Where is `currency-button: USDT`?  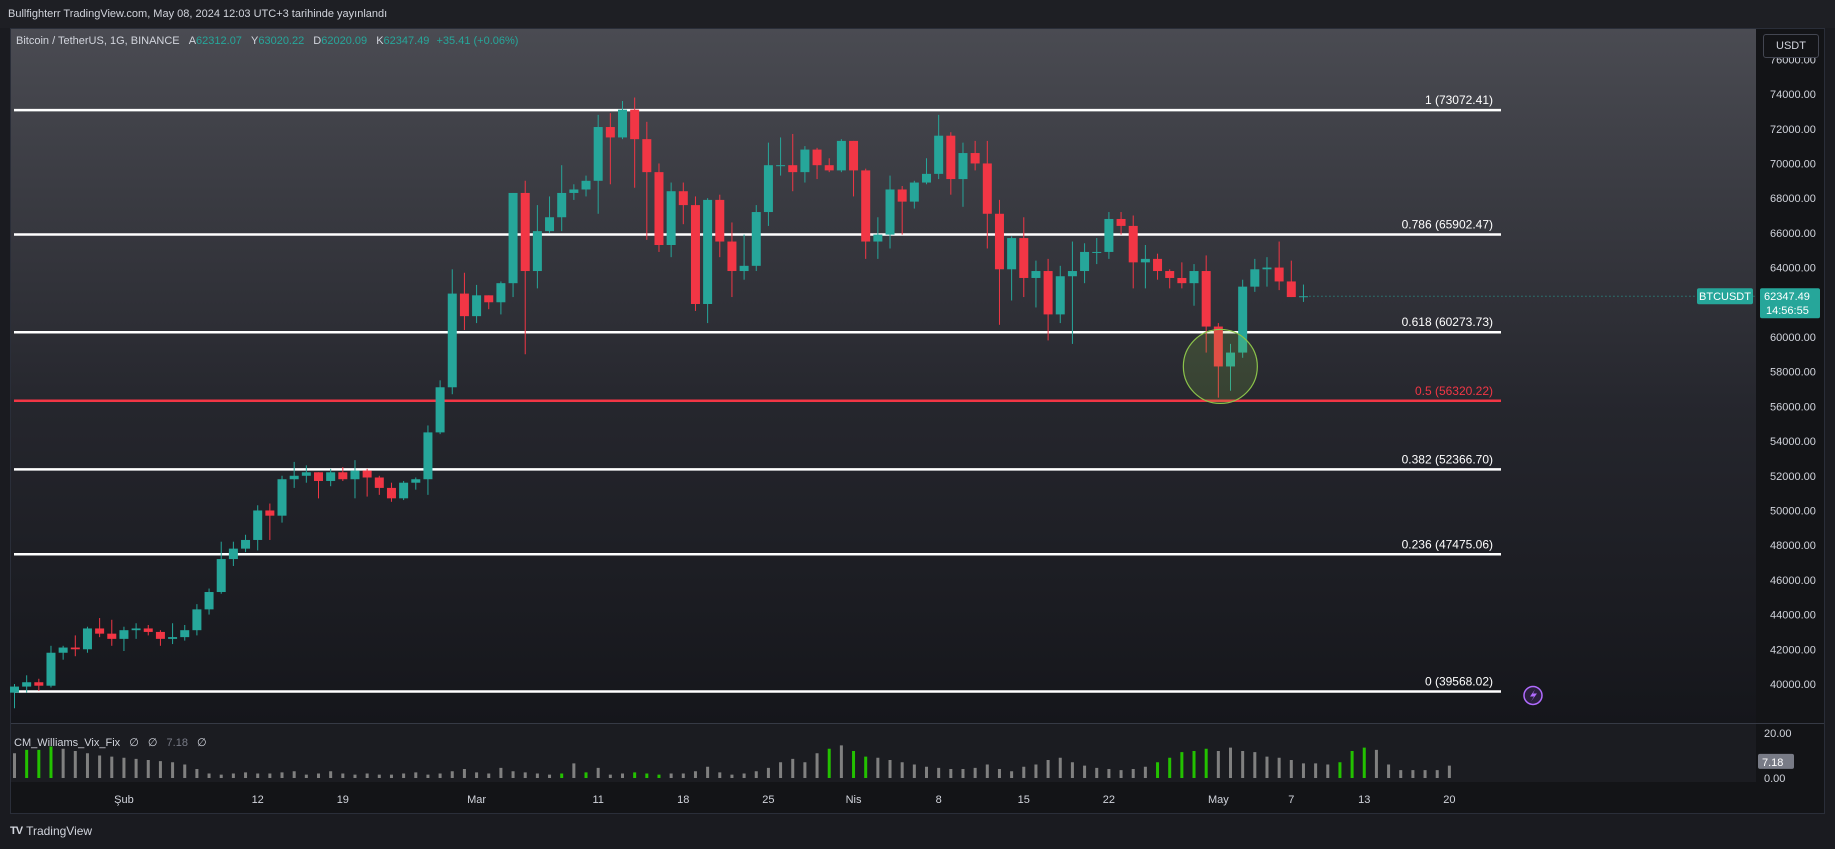 currency-button: USDT is located at coordinates (1791, 46).